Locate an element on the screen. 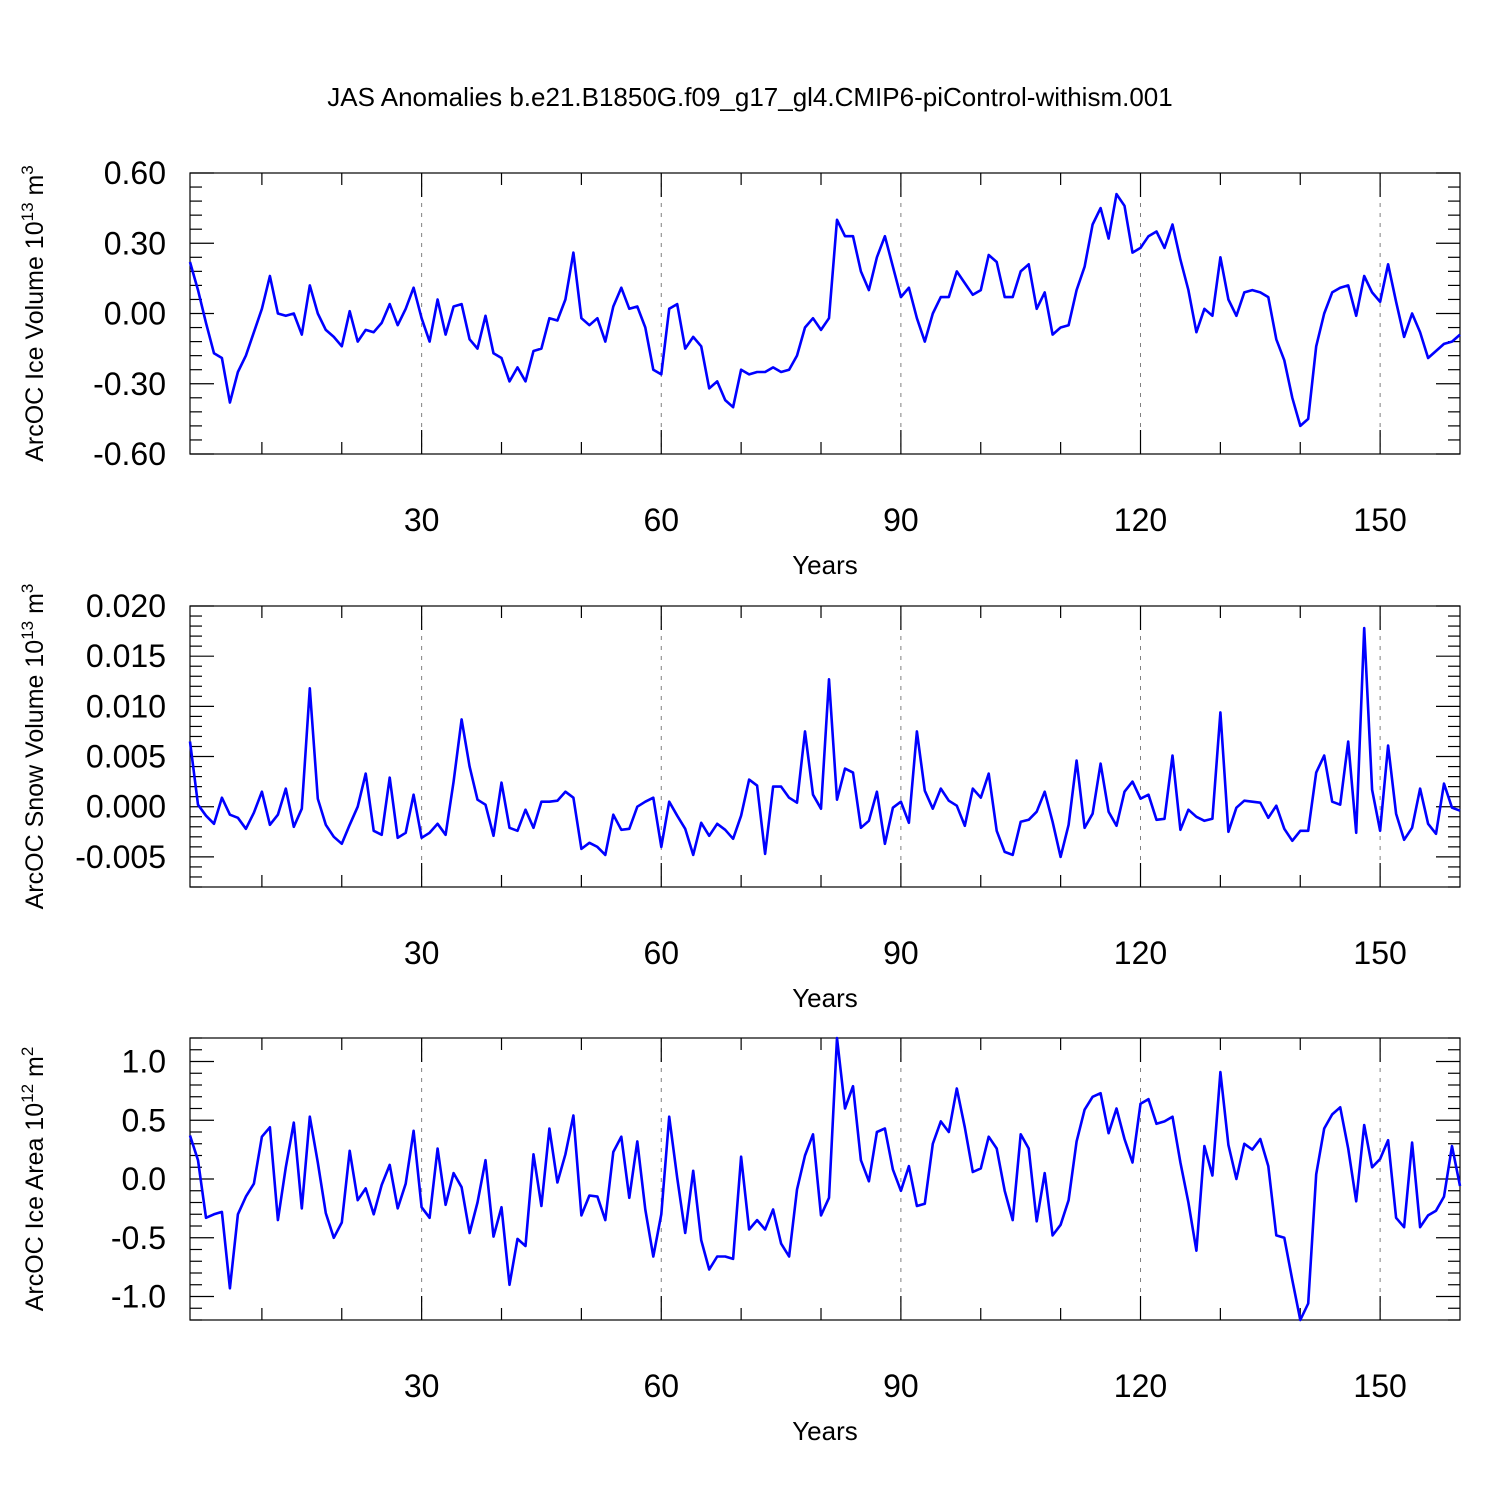 This screenshot has width=1500, height=1500. y-axis-label: ArcOC Ice Area 1012 m2 is located at coordinates (33, 1179).